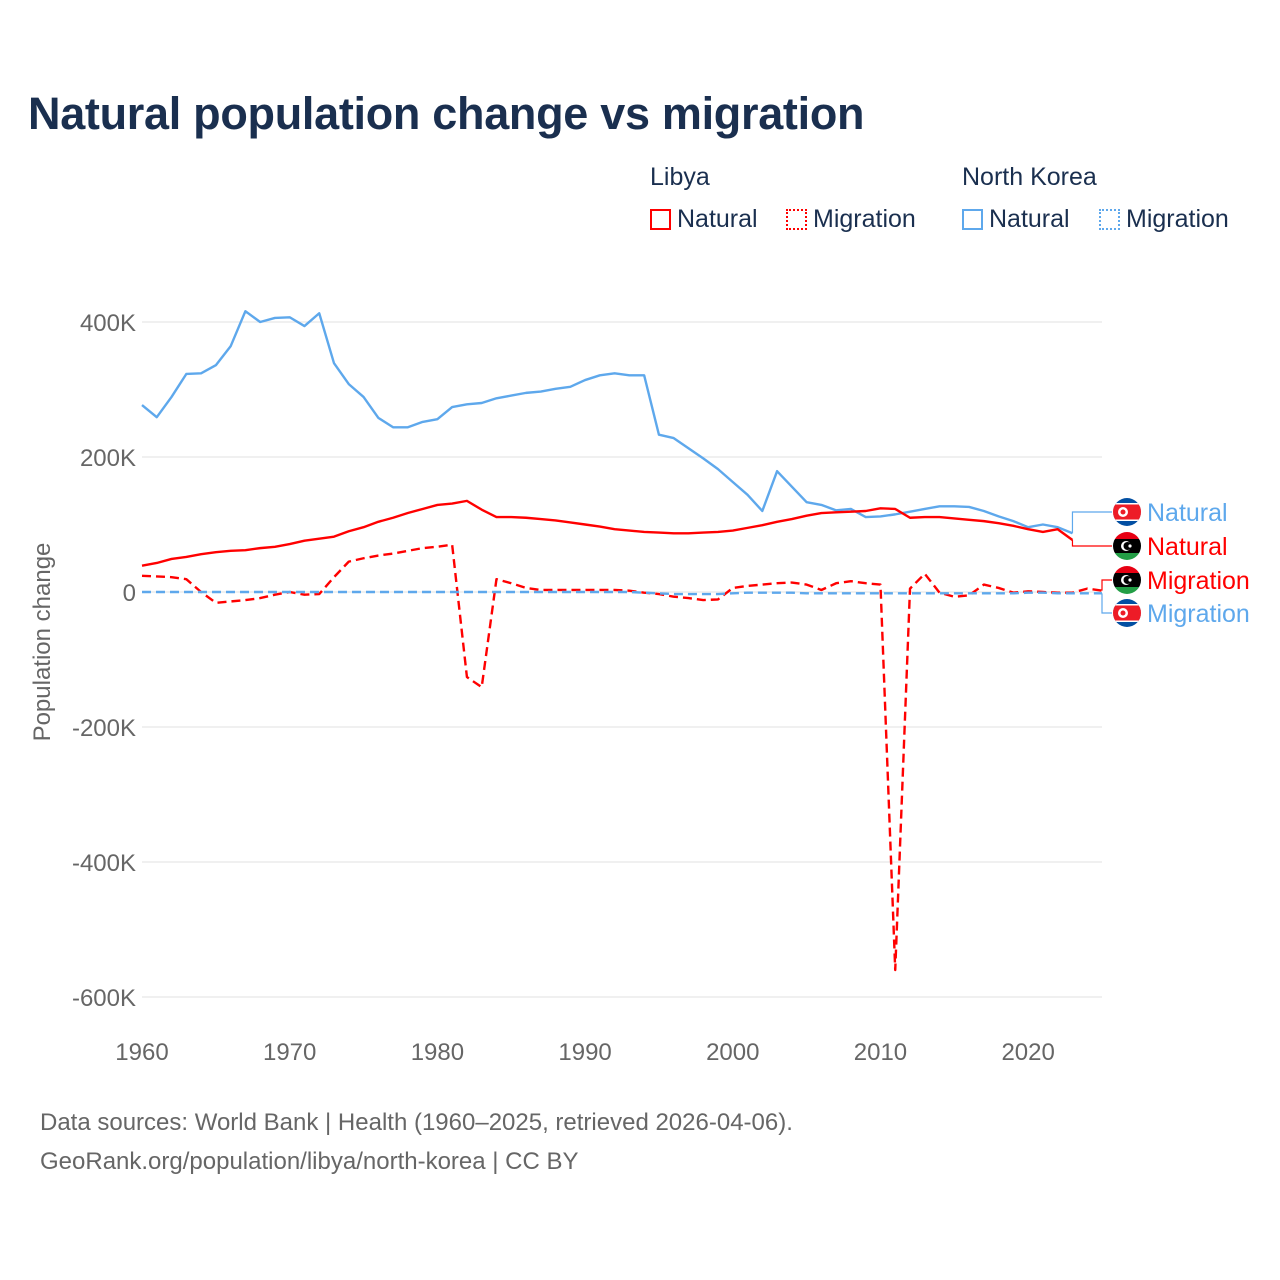  What do you see at coordinates (289, 1052) in the screenshot?
I see `x-tick-label: 1970` at bounding box center [289, 1052].